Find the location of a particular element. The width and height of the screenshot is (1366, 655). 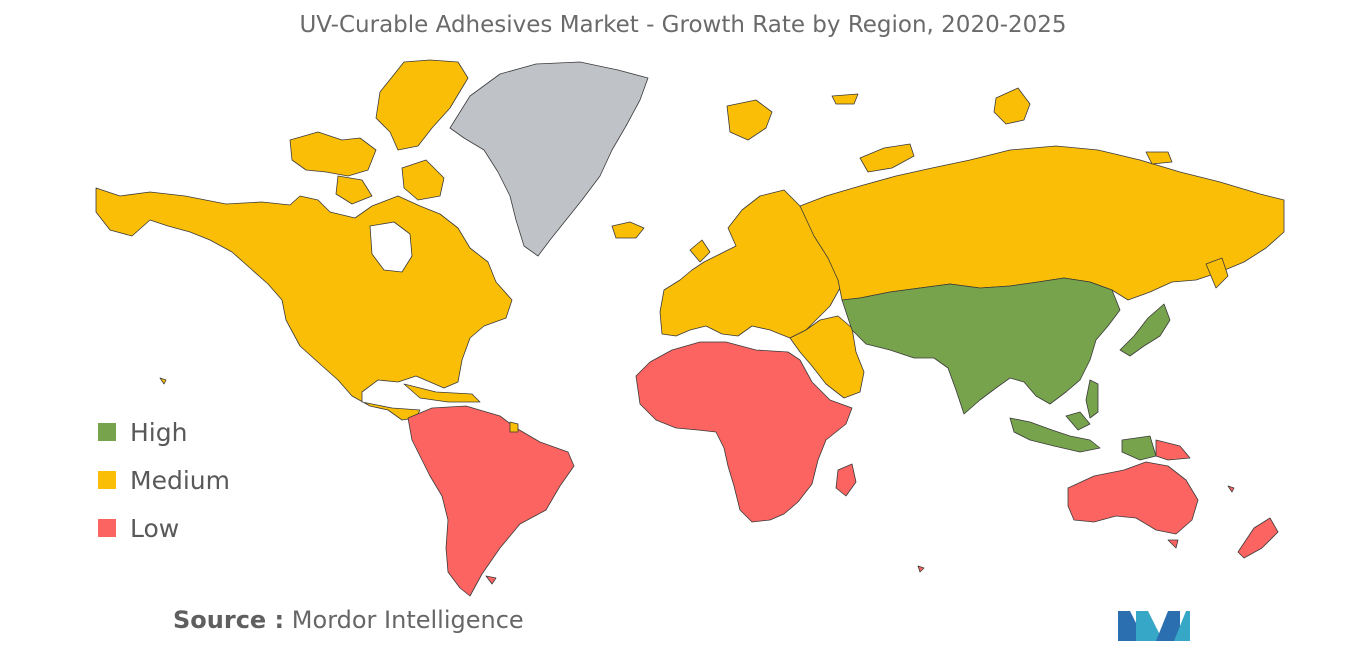

region-australia is located at coordinates (1133, 498).